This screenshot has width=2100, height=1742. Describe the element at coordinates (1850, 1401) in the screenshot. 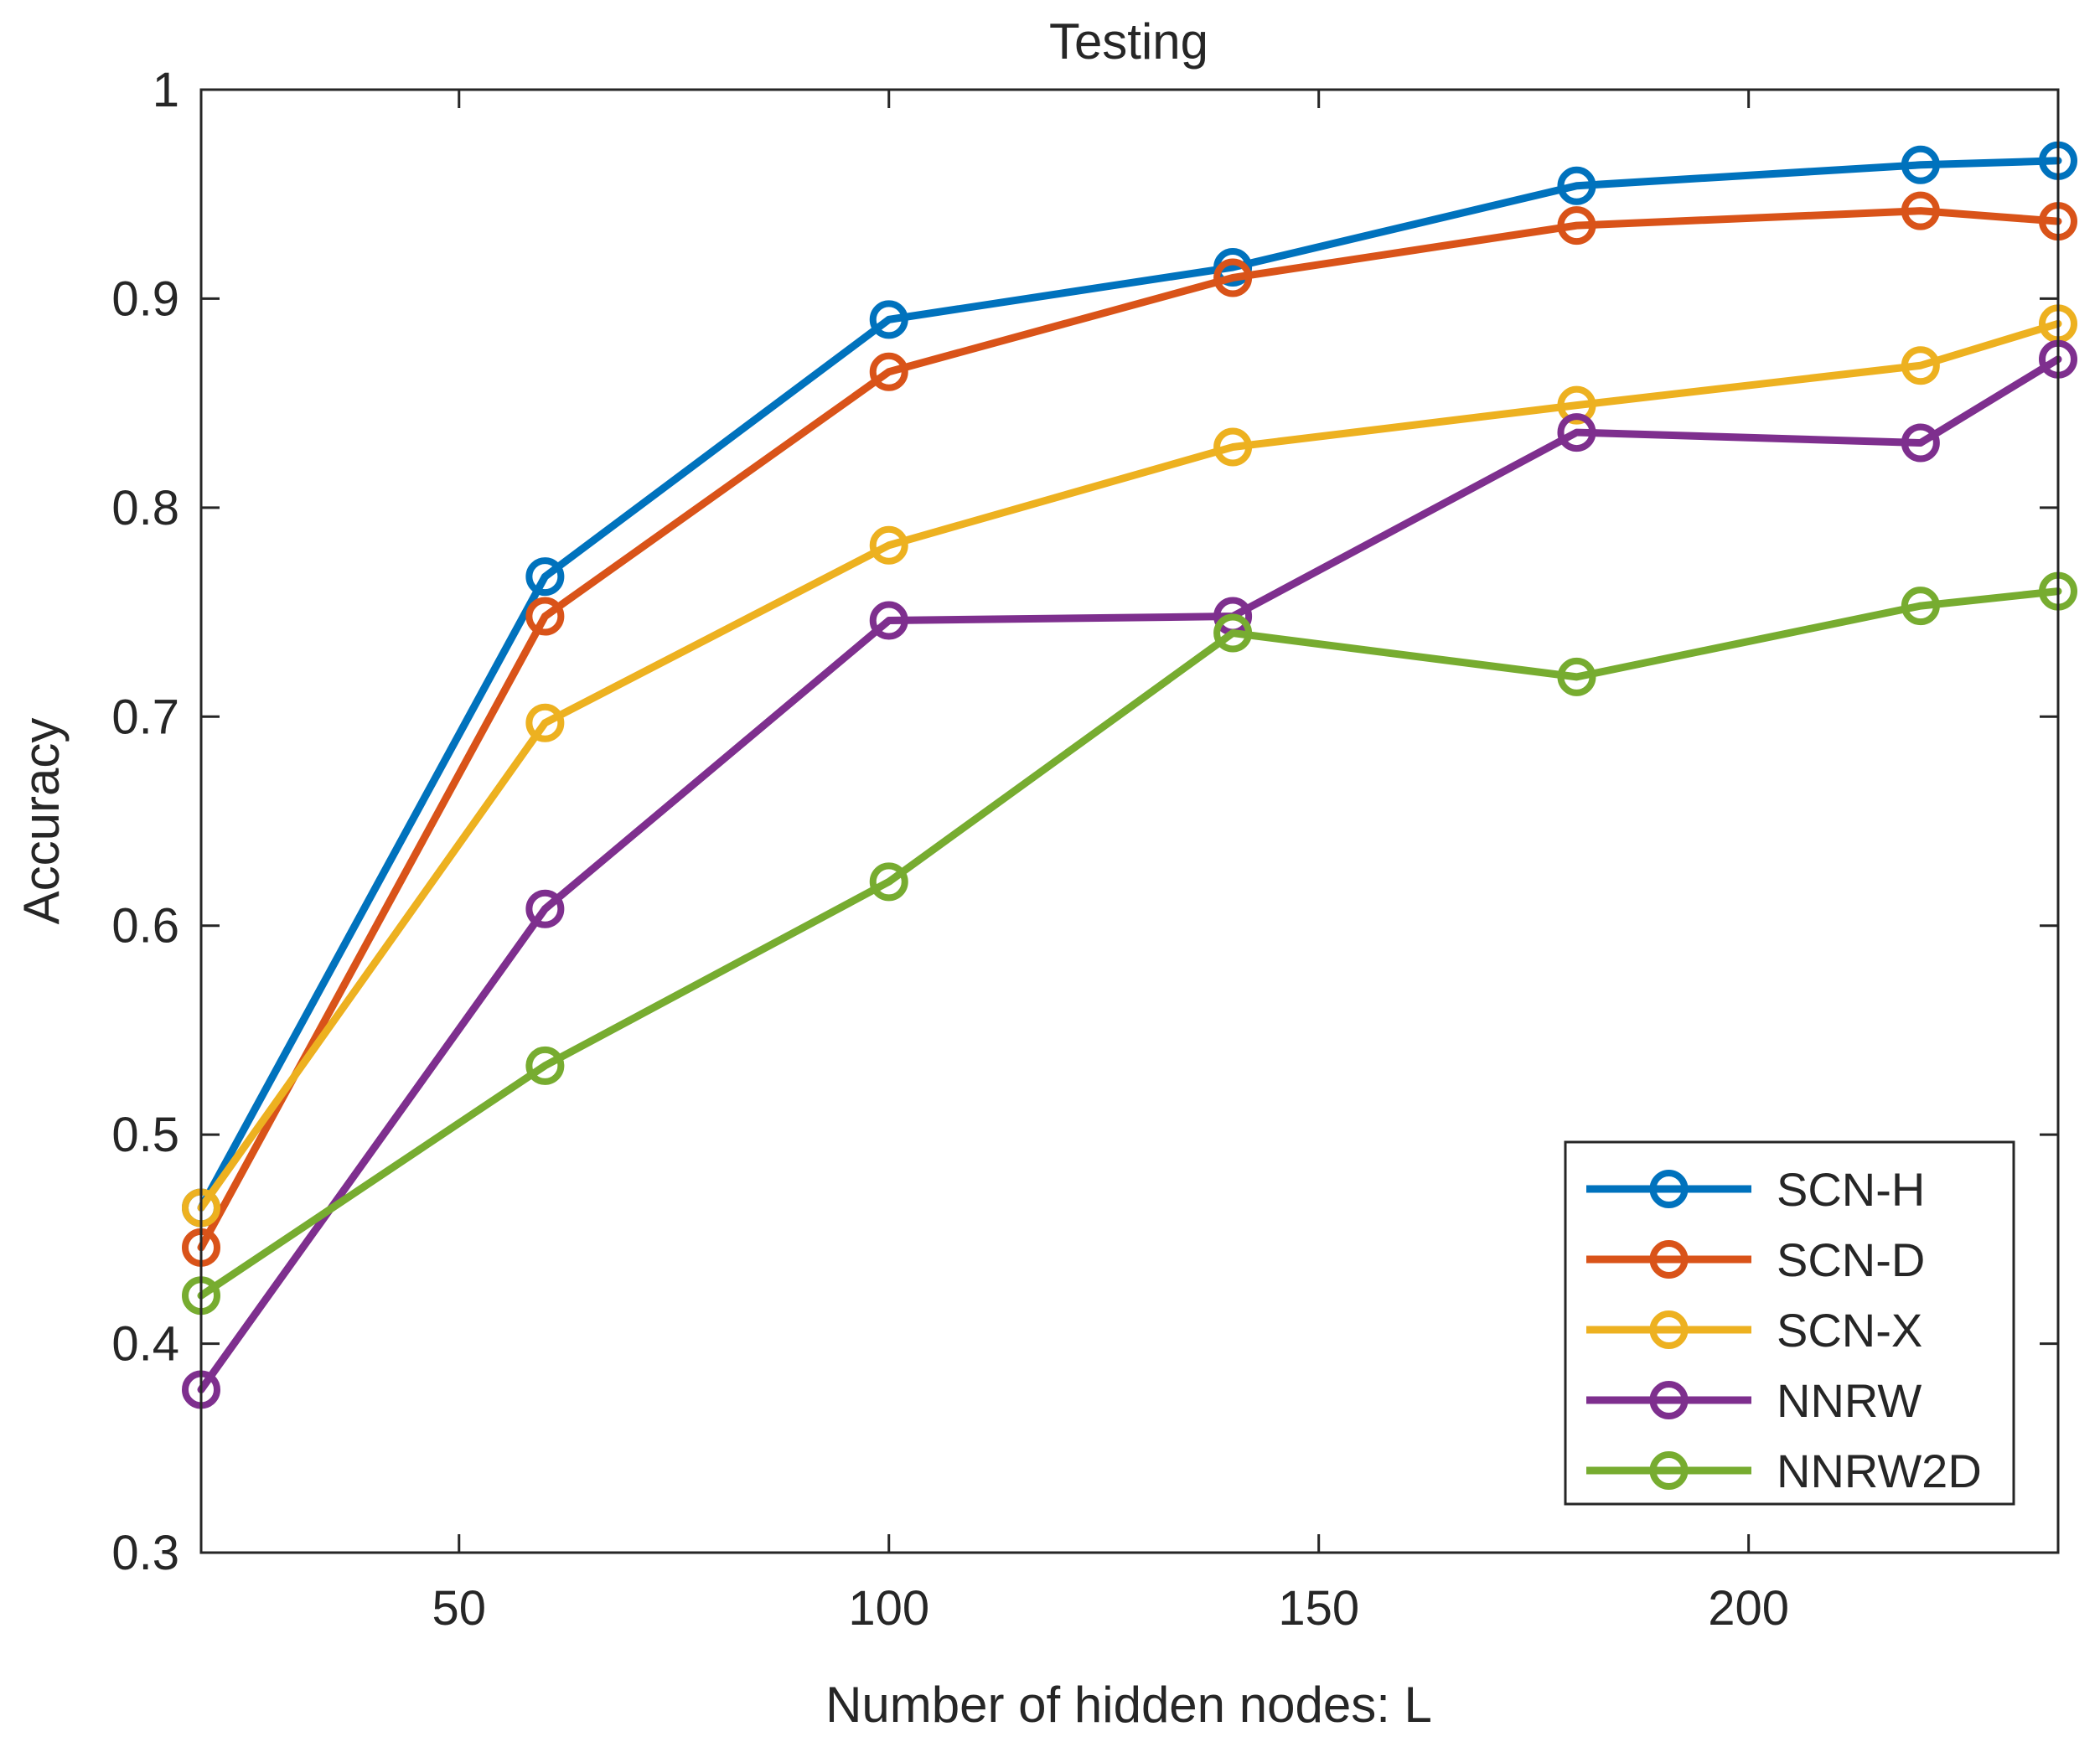

I see `legend-label-nnrw: NNRW` at that location.